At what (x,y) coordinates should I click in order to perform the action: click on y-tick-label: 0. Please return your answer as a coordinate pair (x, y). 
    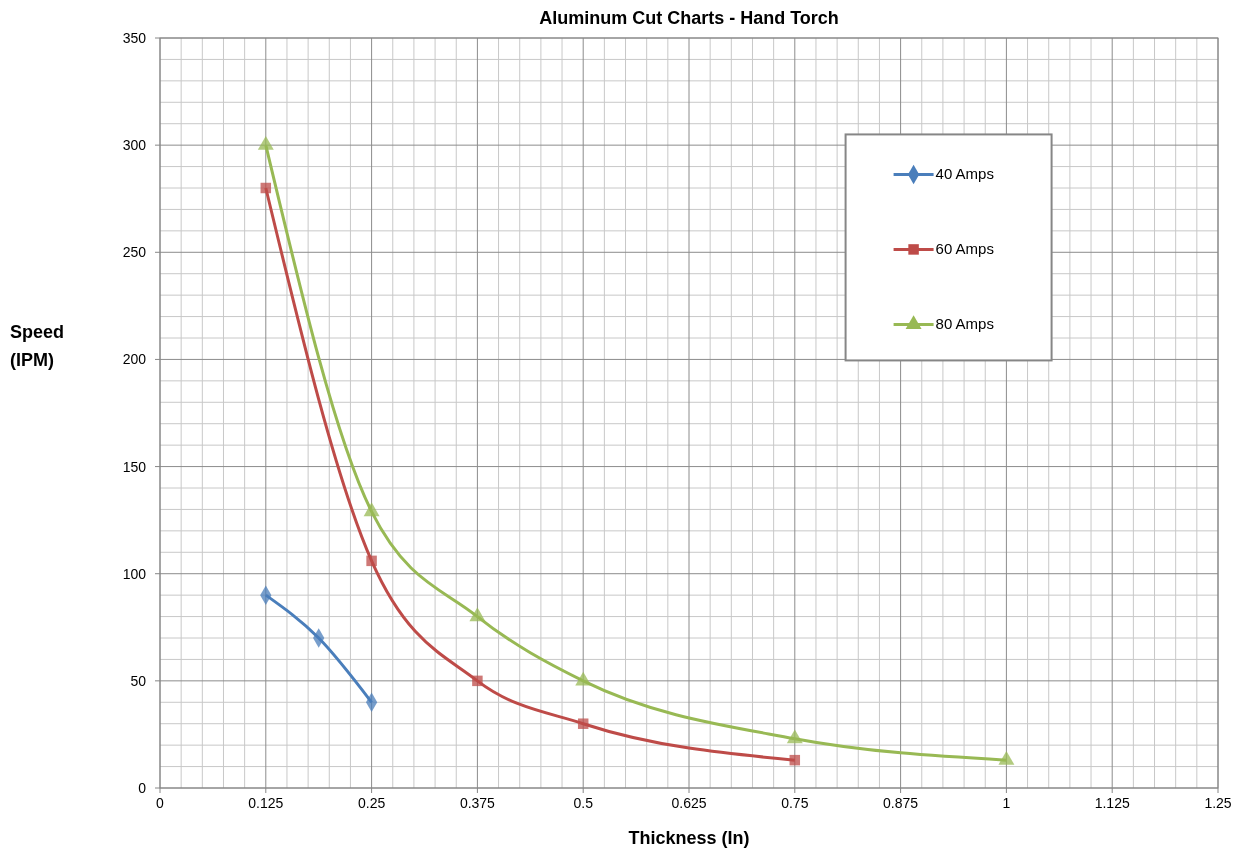
    Looking at the image, I should click on (142, 788).